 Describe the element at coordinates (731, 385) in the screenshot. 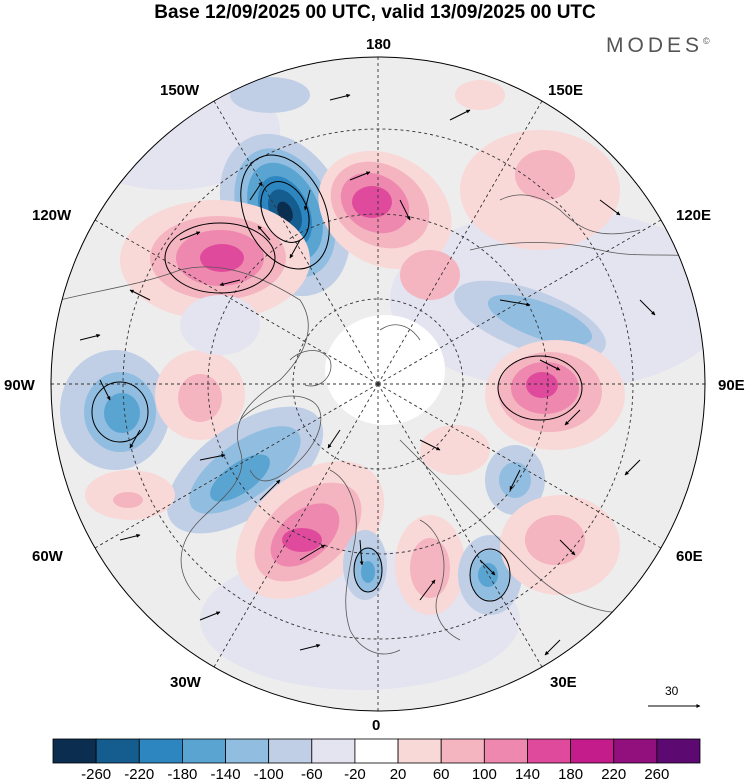

I see `lon-label-90e: 90E` at that location.